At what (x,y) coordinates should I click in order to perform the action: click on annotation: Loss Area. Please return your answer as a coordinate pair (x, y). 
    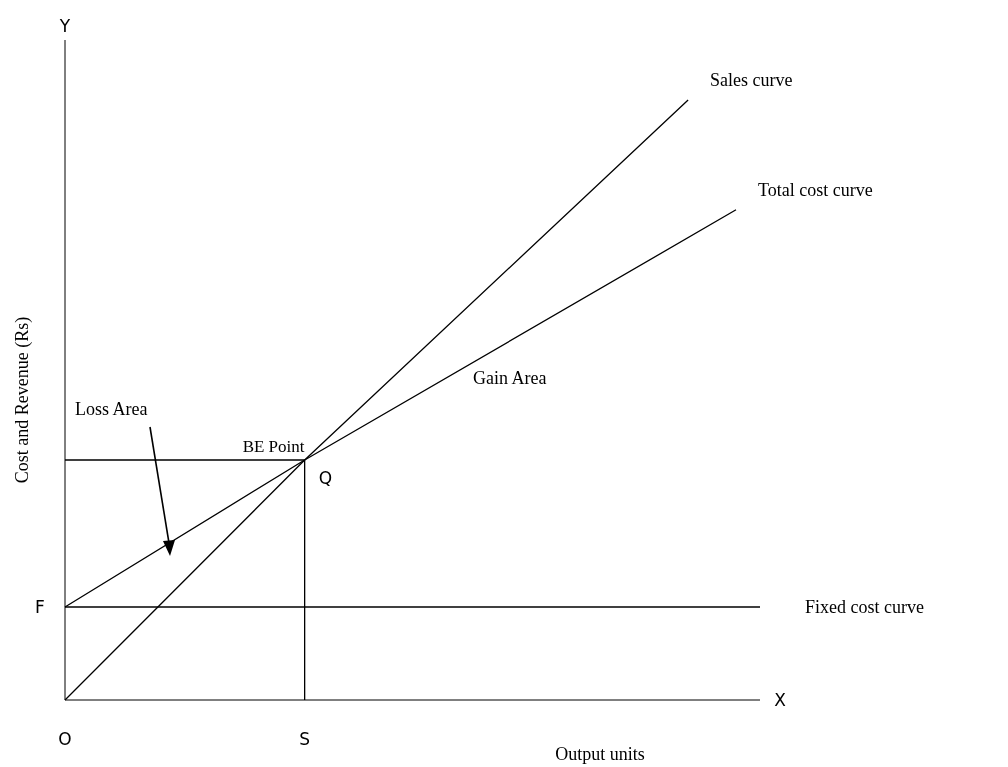
    Looking at the image, I should click on (111, 409).